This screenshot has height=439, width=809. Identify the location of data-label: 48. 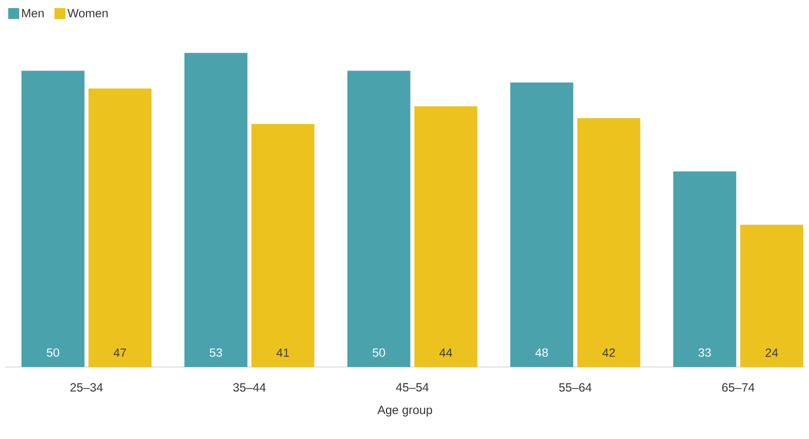
(541, 352).